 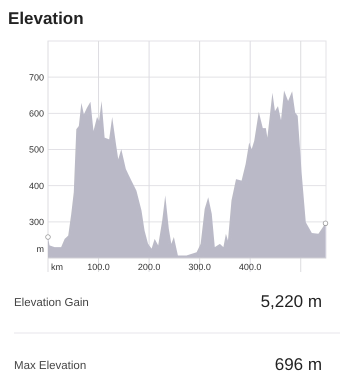 What do you see at coordinates (36, 149) in the screenshot?
I see `y-tick-label: 500` at bounding box center [36, 149].